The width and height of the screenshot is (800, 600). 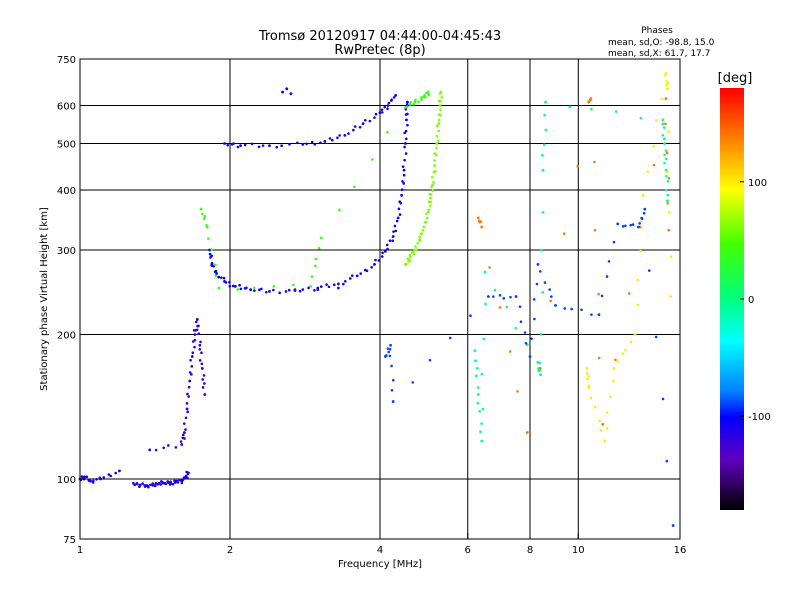 What do you see at coordinates (735, 78) in the screenshot?
I see `colorbar-label: [deg]` at bounding box center [735, 78].